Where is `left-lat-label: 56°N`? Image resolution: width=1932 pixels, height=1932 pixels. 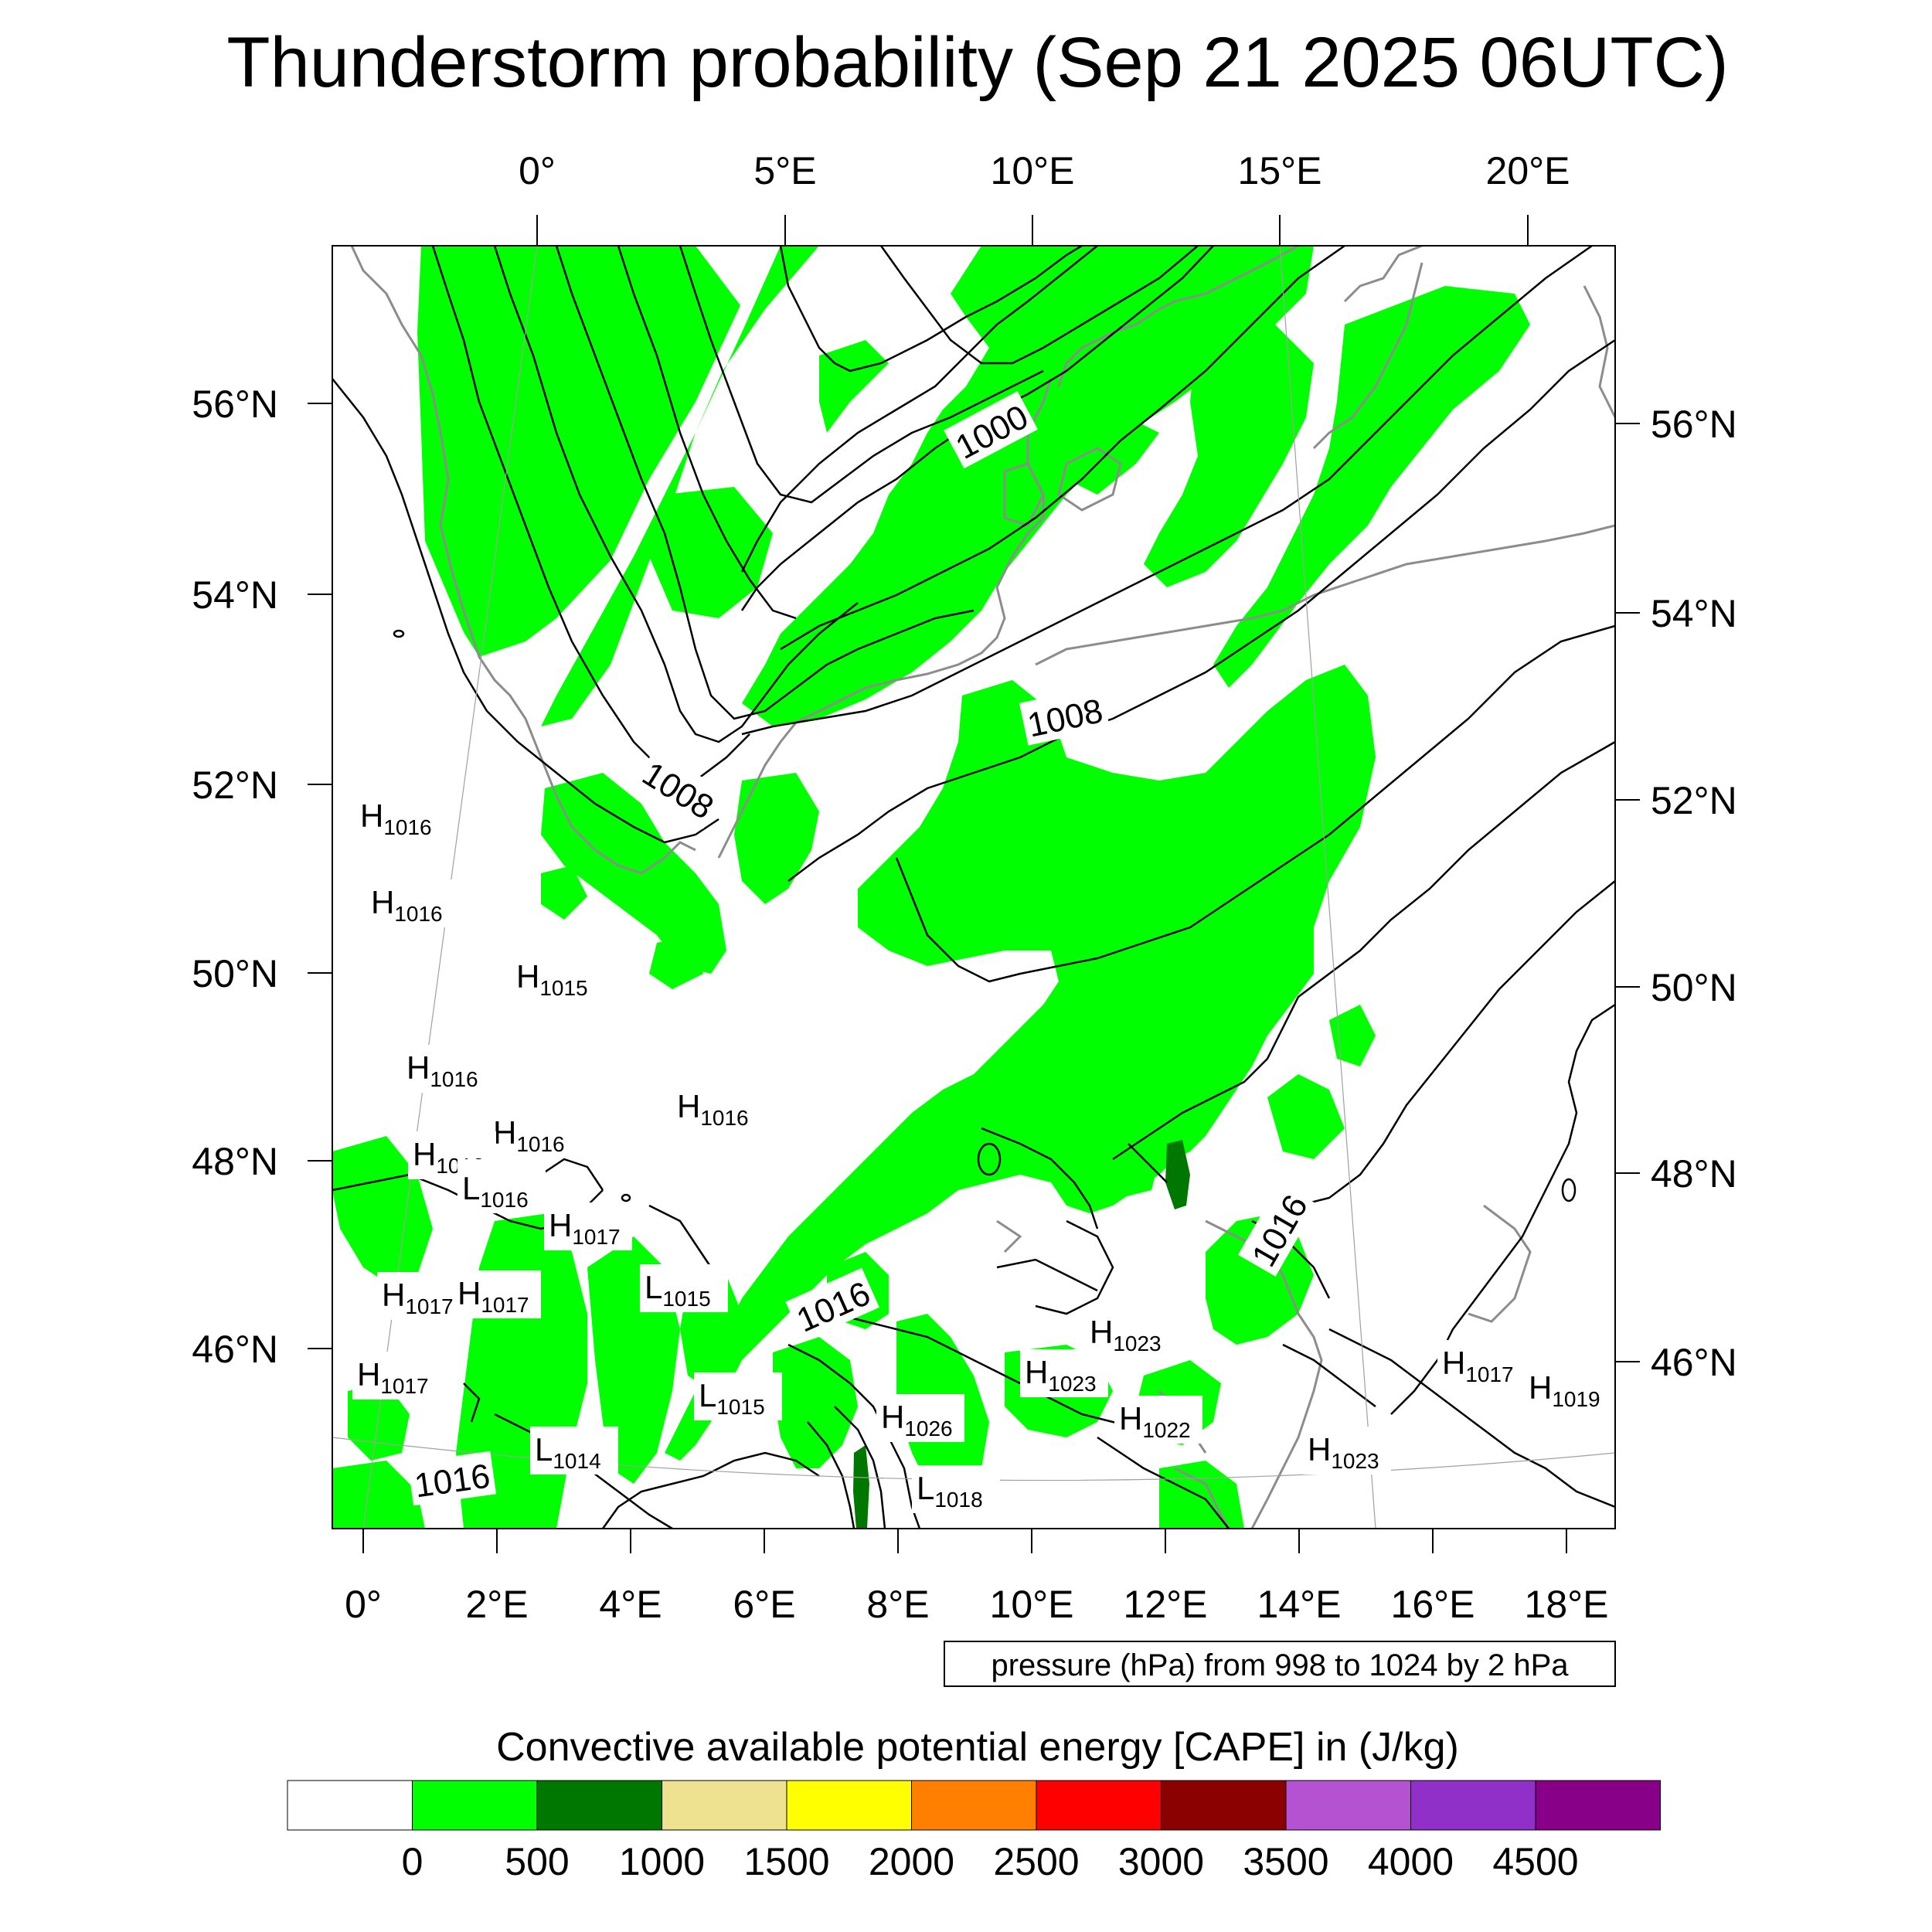
left-lat-label: 56°N is located at coordinates (235, 404).